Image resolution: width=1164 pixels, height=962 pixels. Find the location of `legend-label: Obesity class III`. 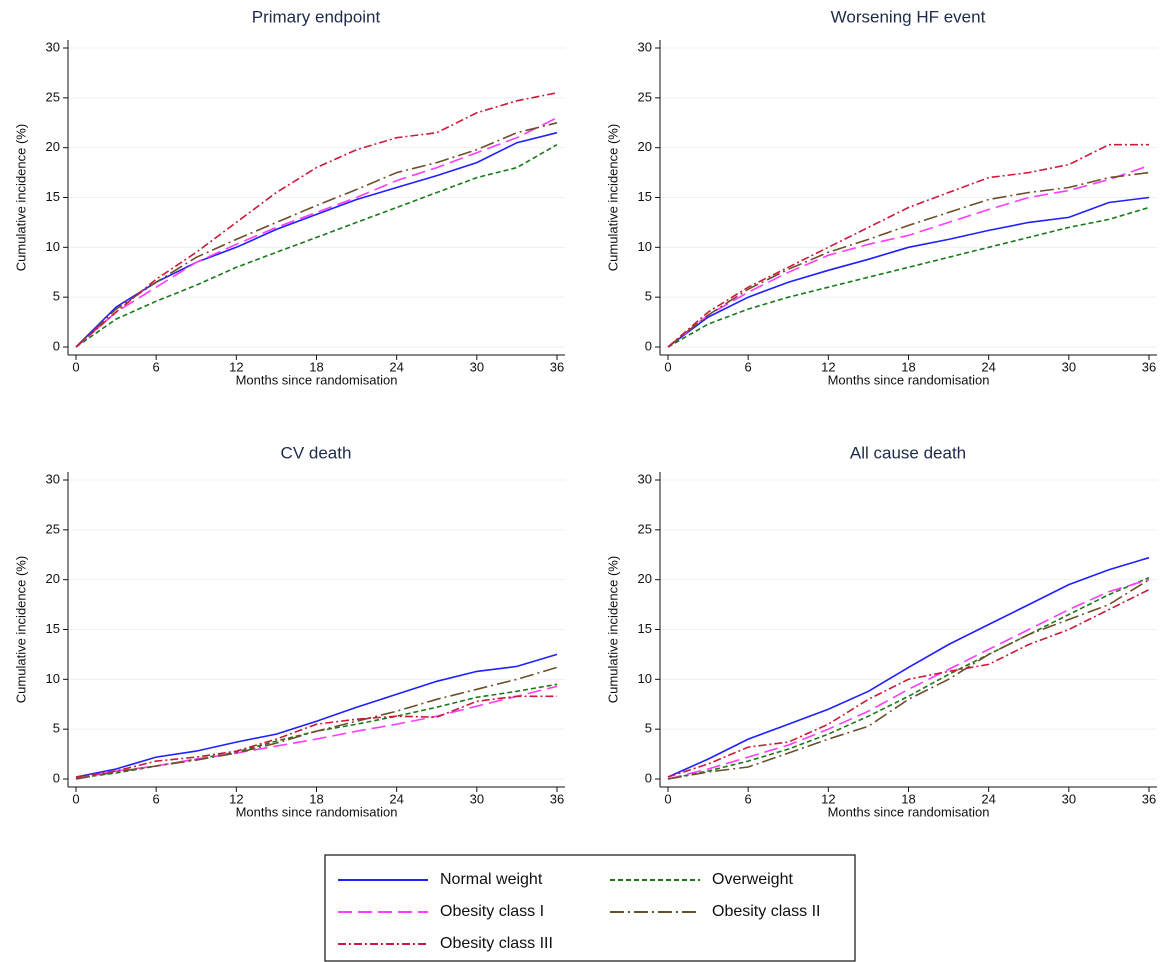

legend-label: Obesity class III is located at coordinates (496, 943).